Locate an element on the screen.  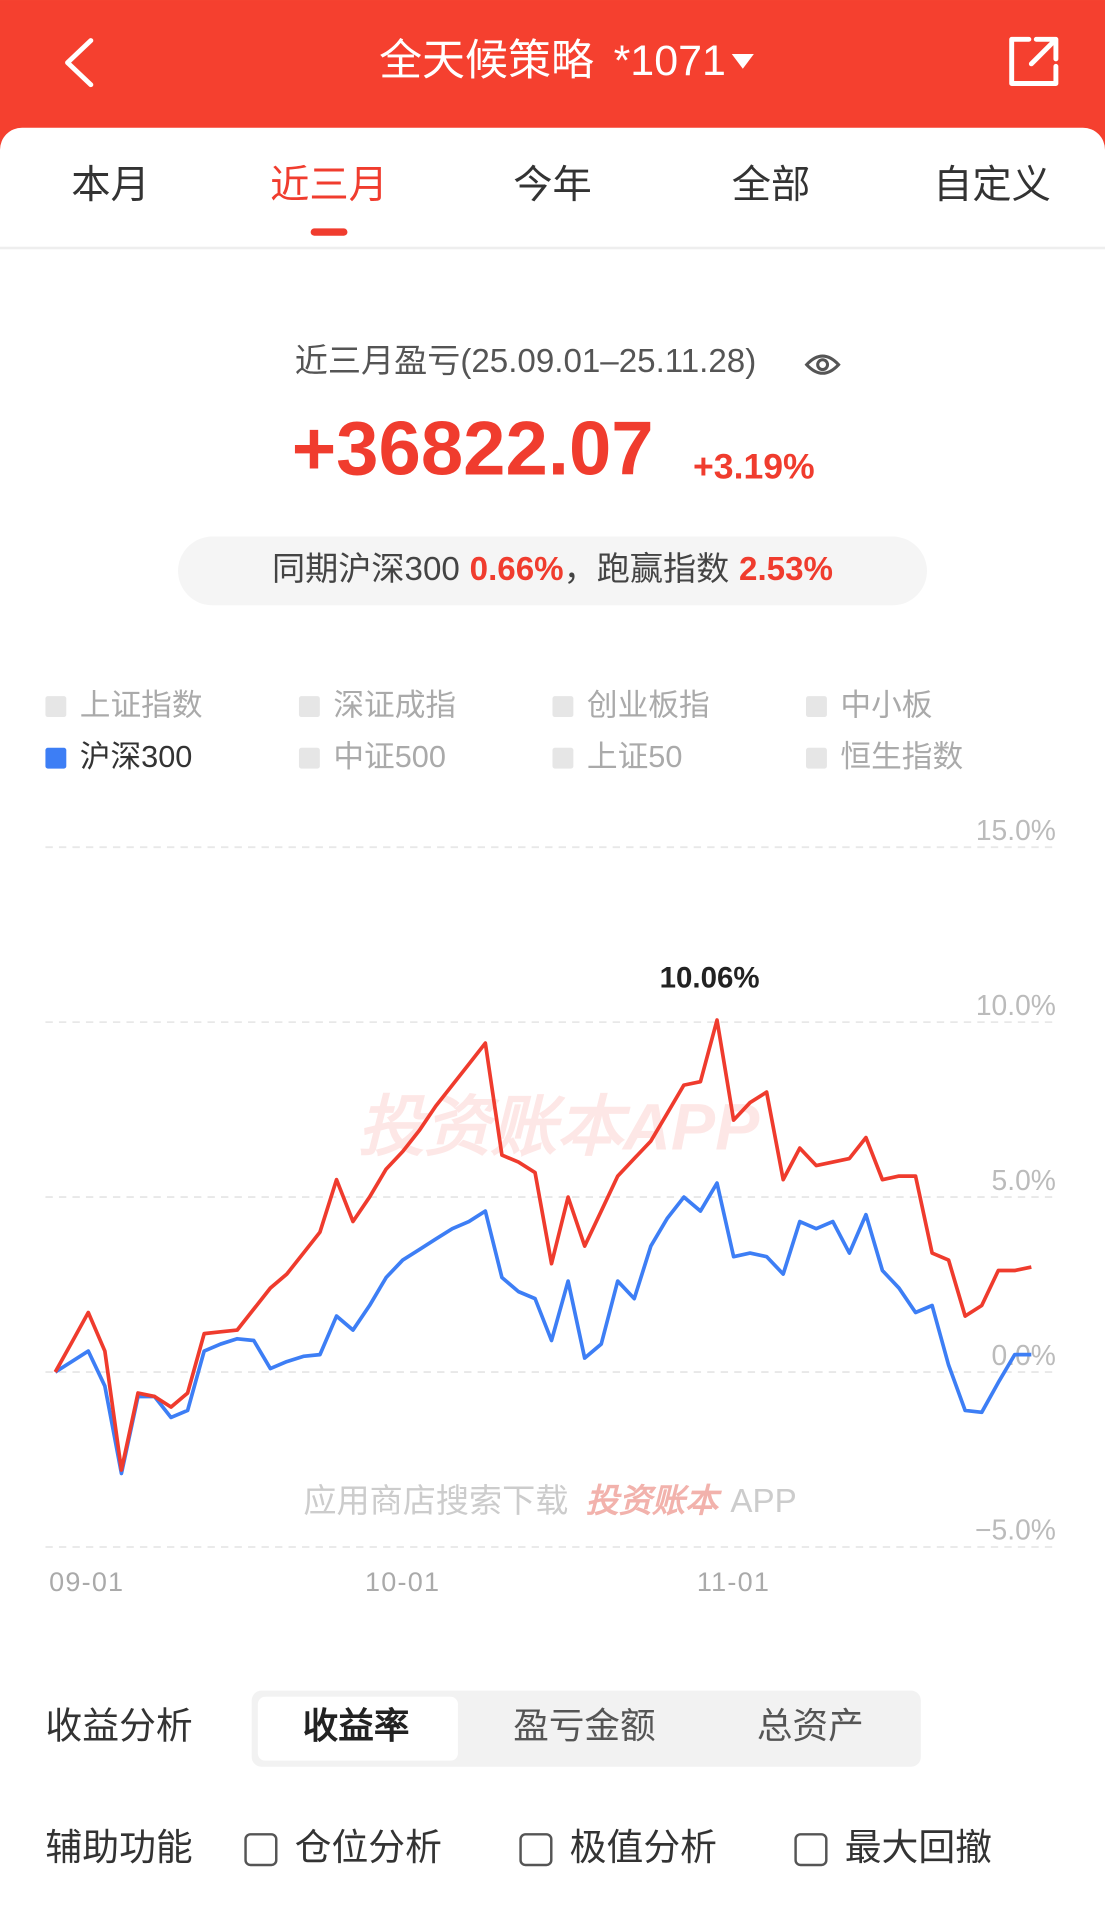
tab: 全部 is located at coordinates (771, 185).